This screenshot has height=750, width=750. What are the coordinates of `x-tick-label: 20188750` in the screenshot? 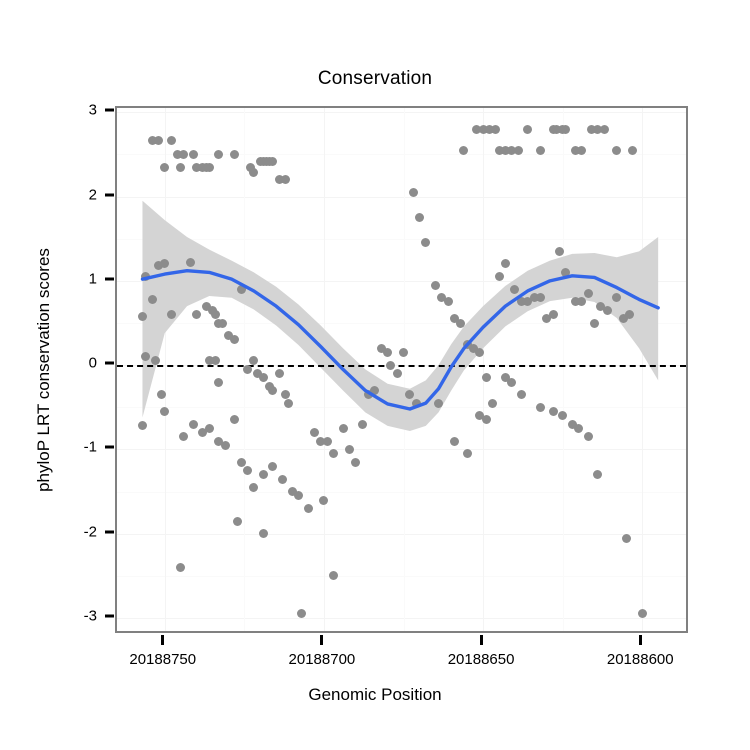 It's located at (163, 659).